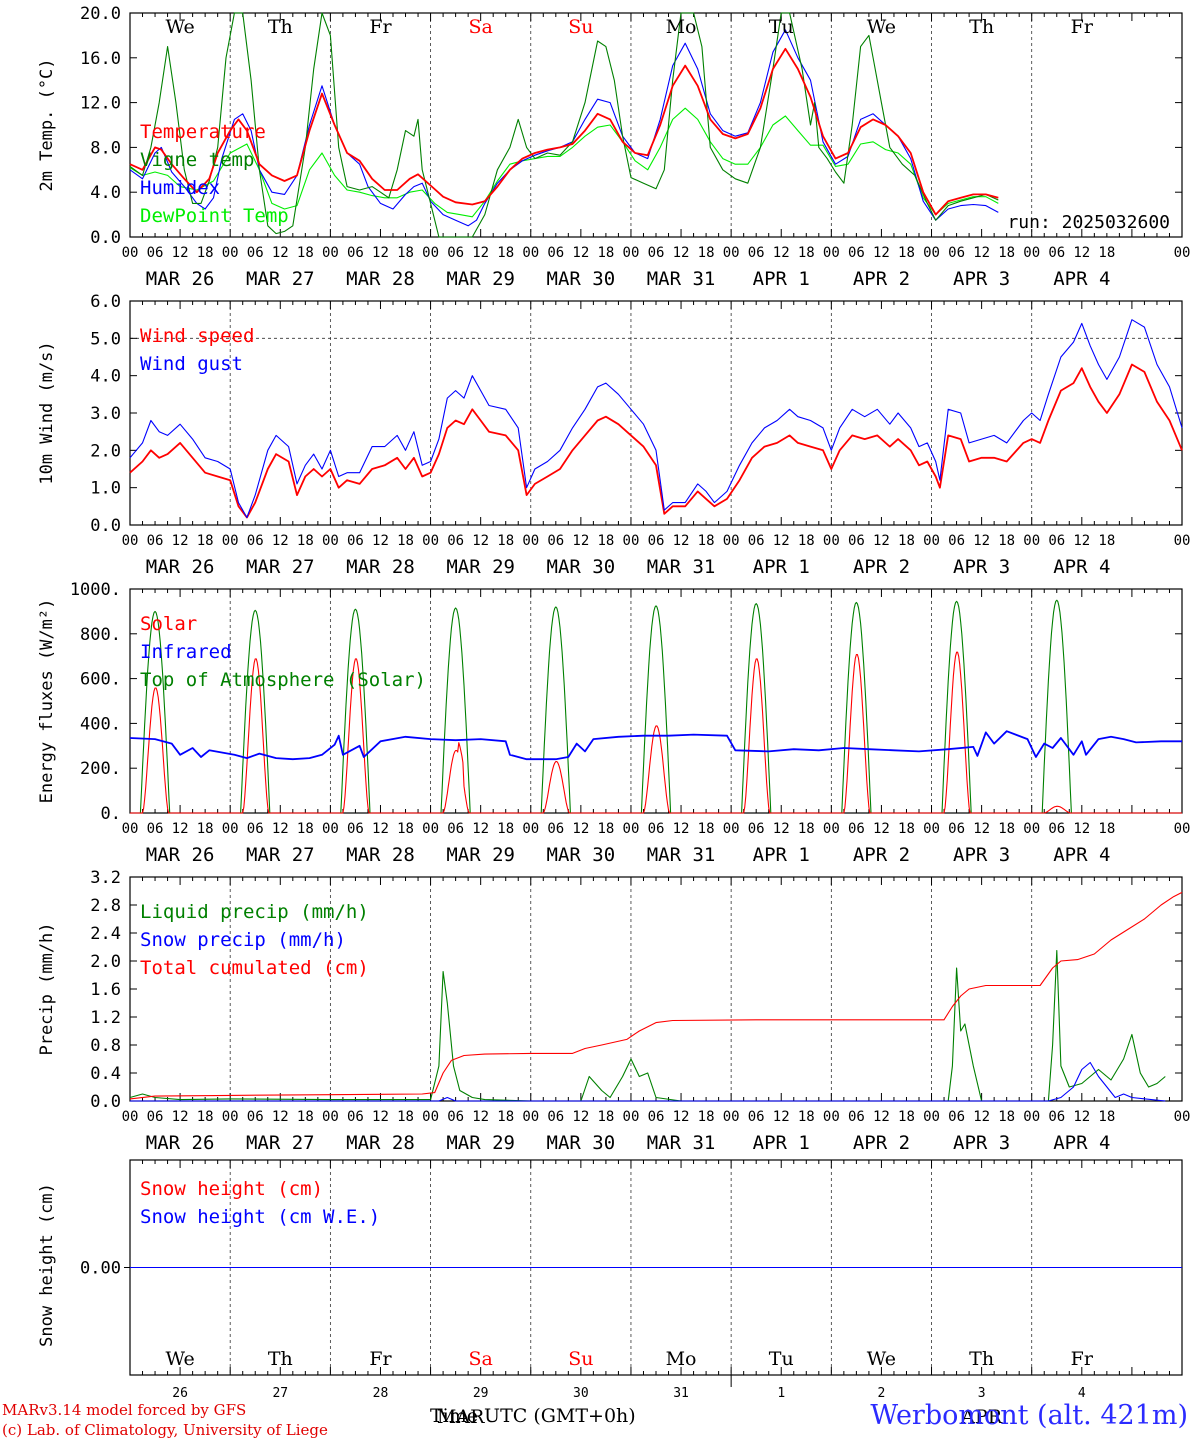 The width and height of the screenshot is (1194, 1440). What do you see at coordinates (105, 1102) in the screenshot?
I see `y-tick-label: 0.0` at bounding box center [105, 1102].